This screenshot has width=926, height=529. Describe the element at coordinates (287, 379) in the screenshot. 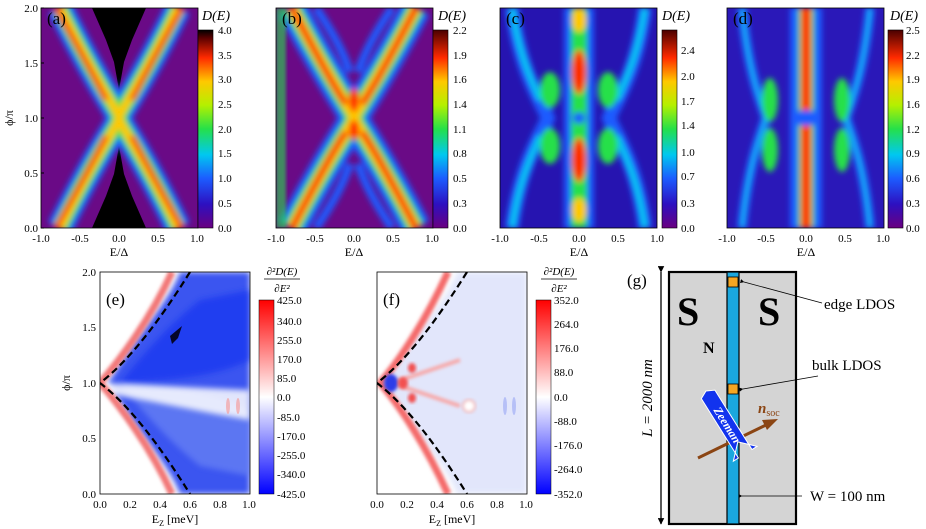

I see `cbtick-e-4: 85.0` at that location.